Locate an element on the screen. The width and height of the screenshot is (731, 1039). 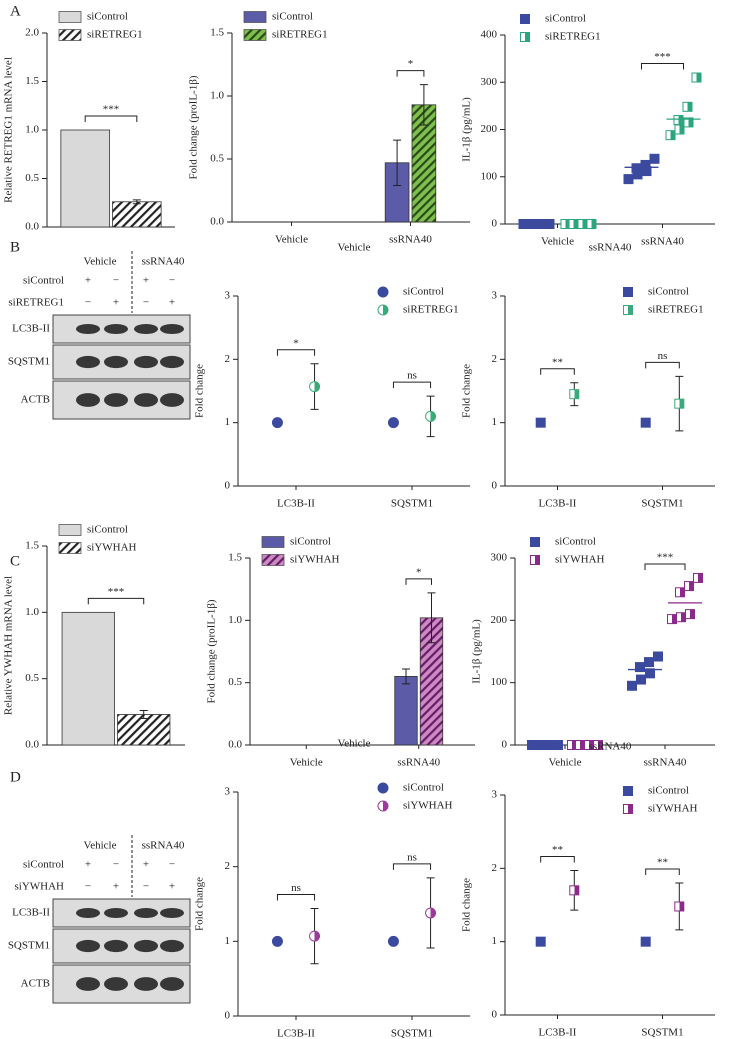
blot-row-label: siRETREG1 is located at coordinates (36, 303).